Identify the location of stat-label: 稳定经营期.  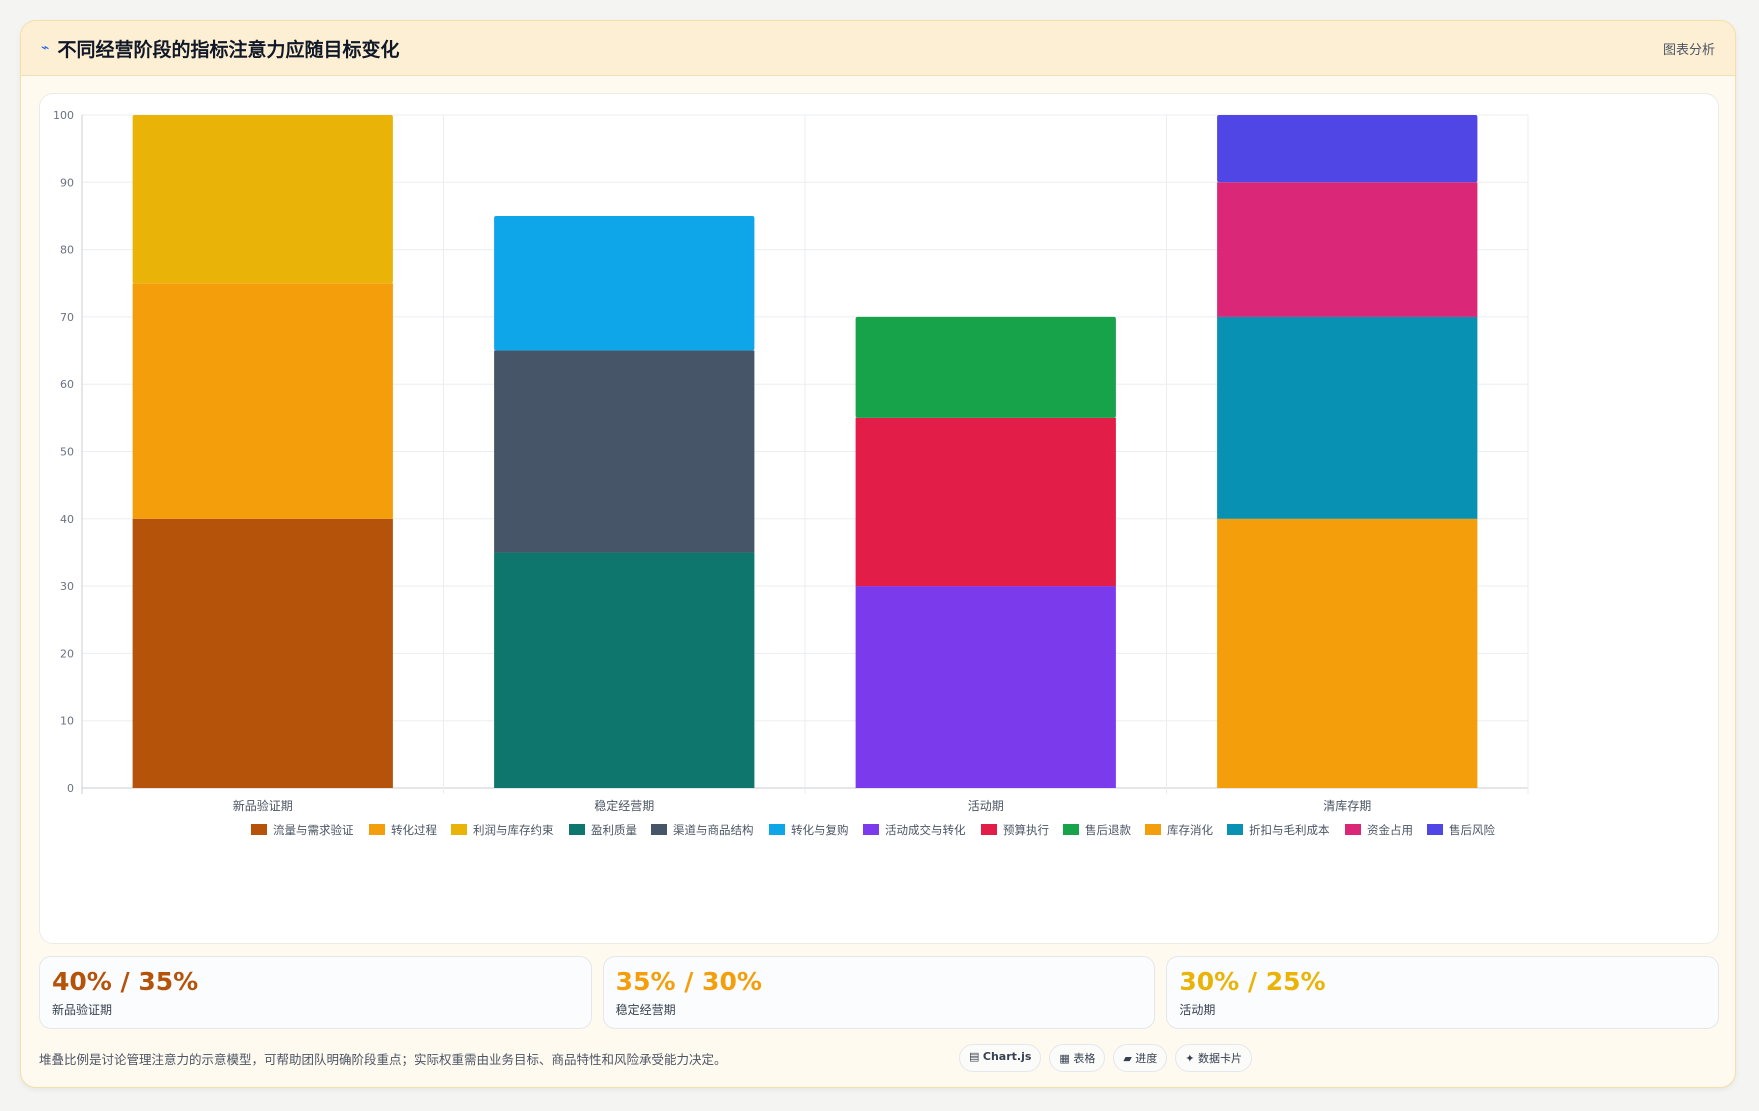
(645, 1010).